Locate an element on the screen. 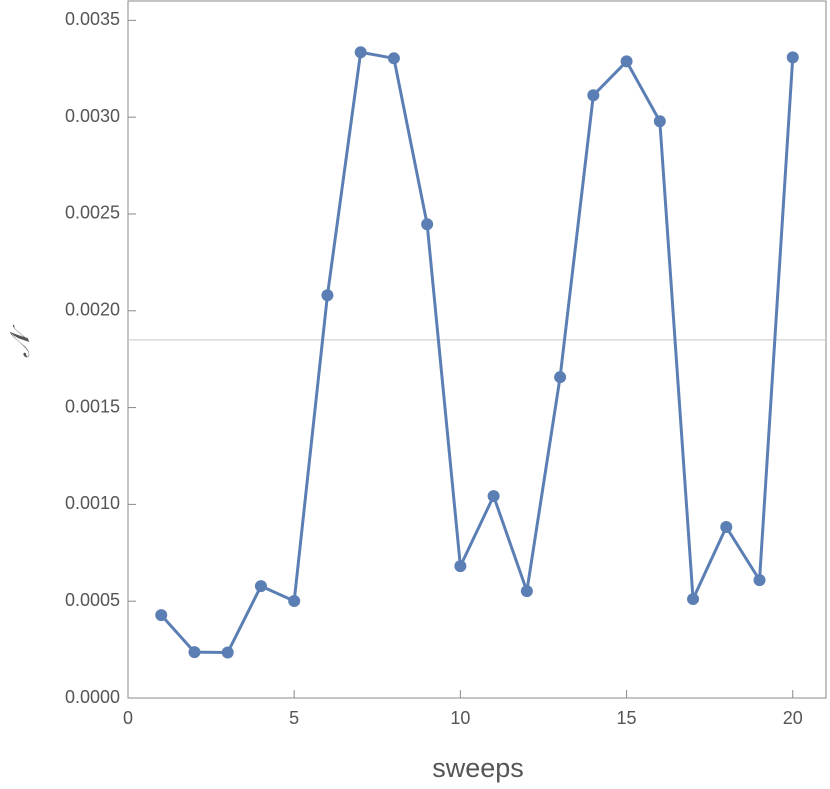  x-tick-label: 15 is located at coordinates (627, 718).